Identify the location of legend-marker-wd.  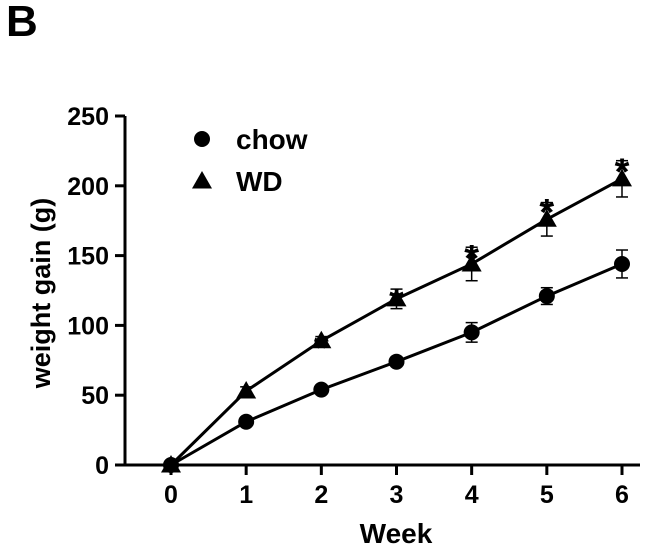
(202, 180).